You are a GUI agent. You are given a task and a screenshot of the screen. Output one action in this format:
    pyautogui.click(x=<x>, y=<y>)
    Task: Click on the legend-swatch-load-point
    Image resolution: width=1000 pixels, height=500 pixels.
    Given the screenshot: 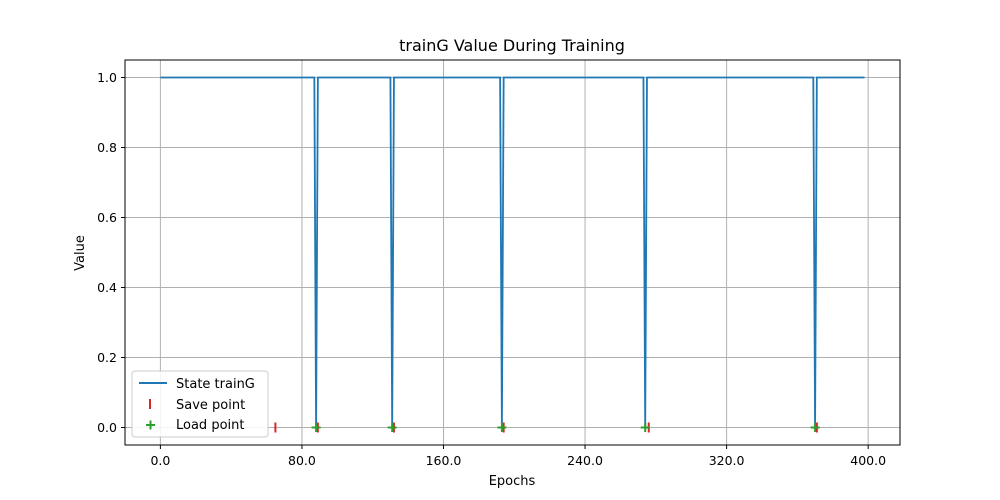 What is the action you would take?
    pyautogui.click(x=150, y=425)
    